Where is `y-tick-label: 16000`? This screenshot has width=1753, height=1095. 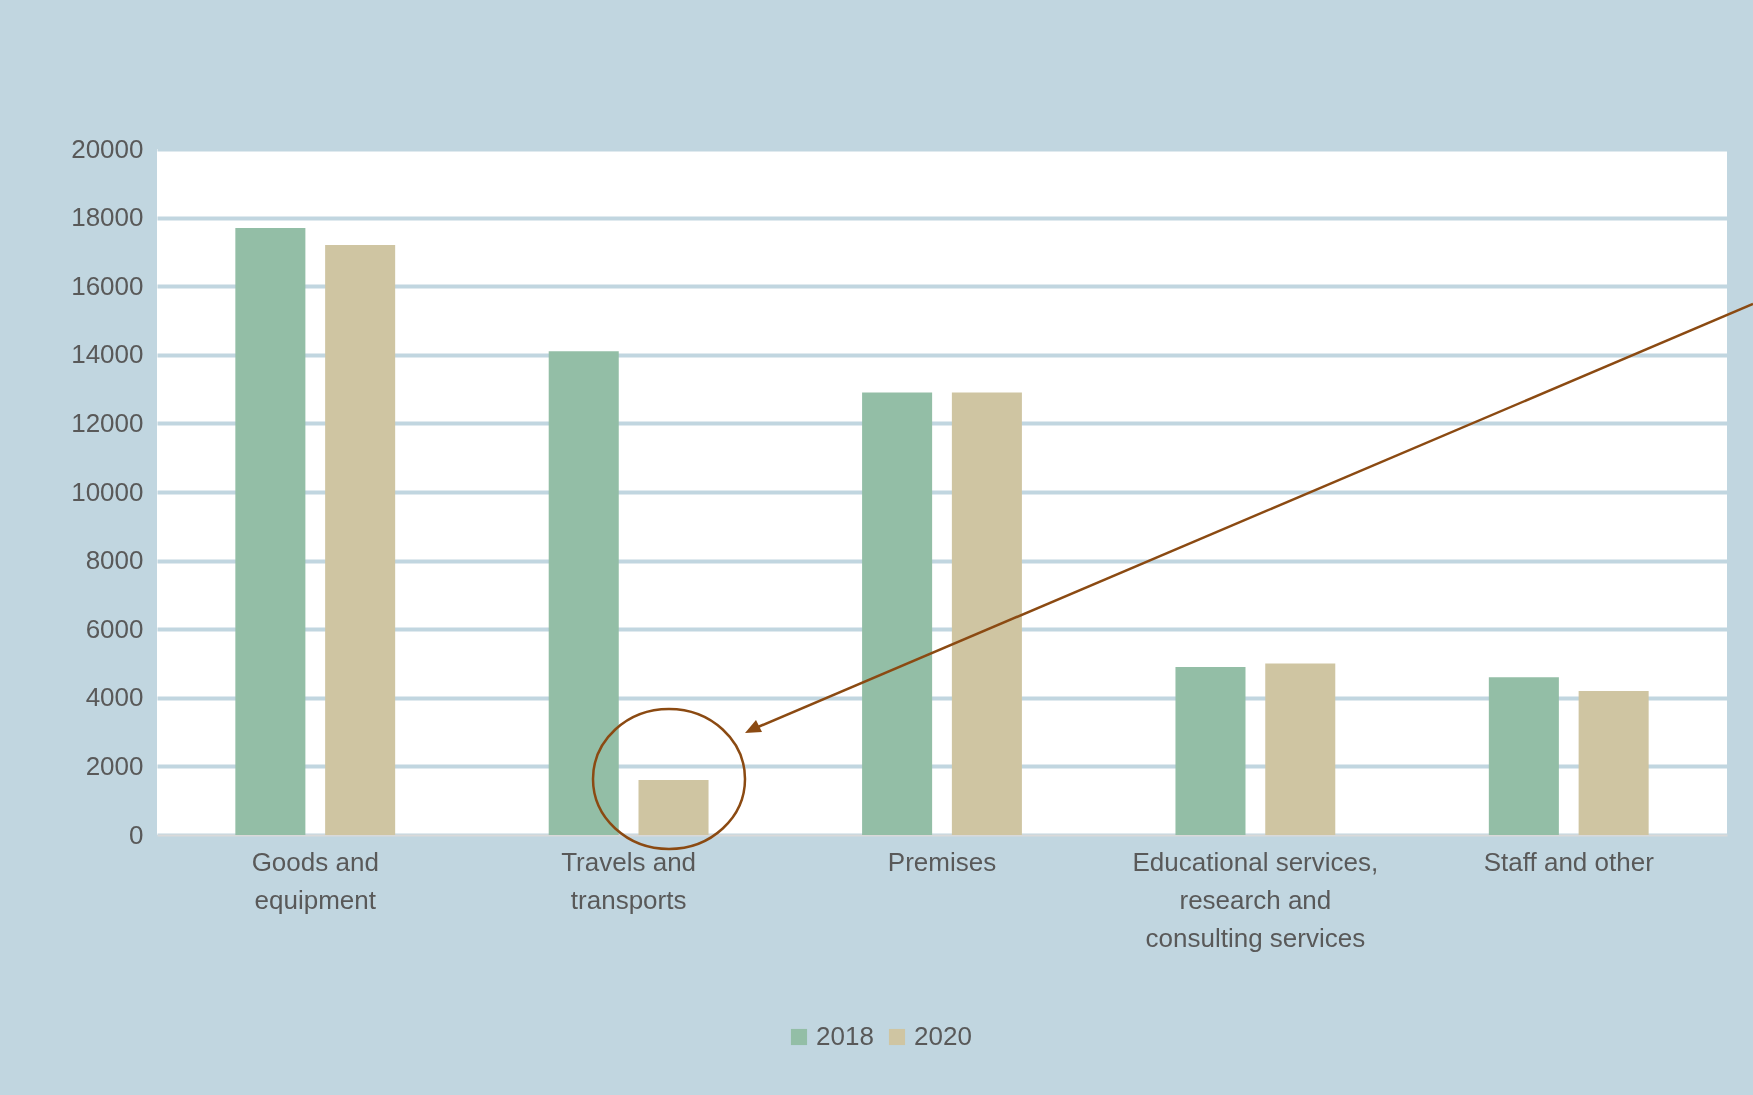
y-tick-label: 16000 is located at coordinates (107, 285).